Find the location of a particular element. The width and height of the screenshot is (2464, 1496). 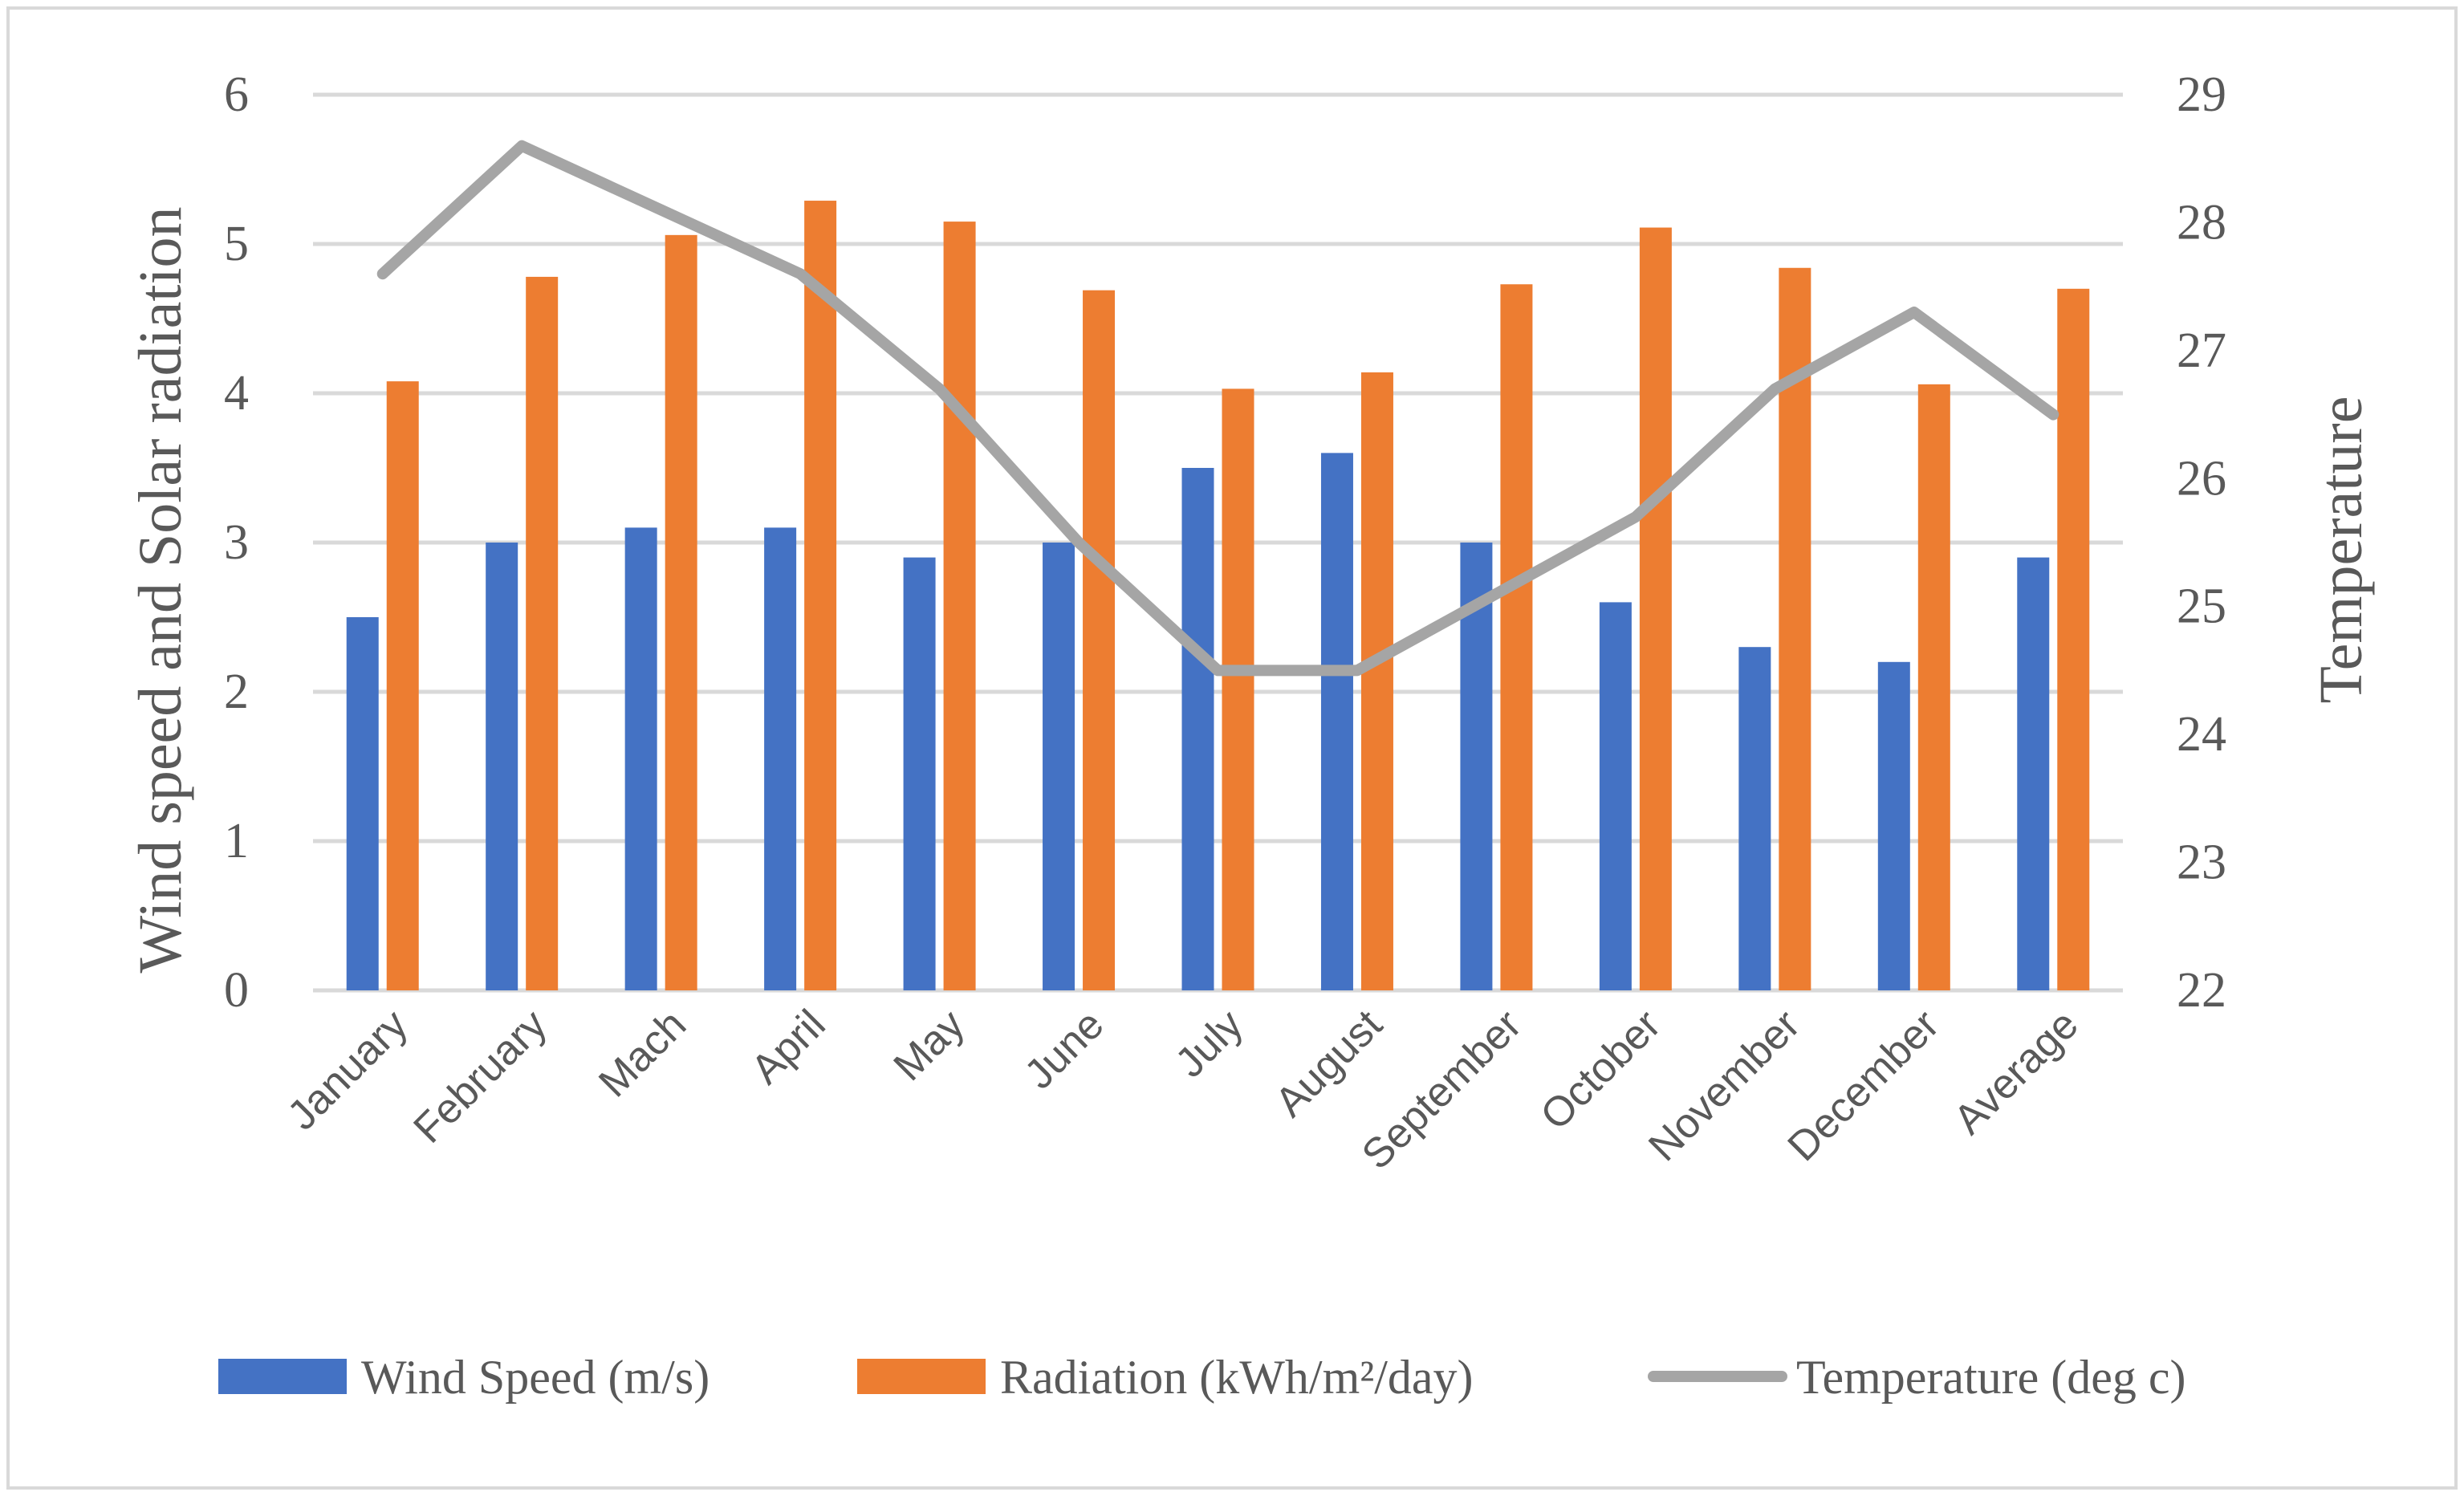

y-tick-label: 0 is located at coordinates (237, 991).